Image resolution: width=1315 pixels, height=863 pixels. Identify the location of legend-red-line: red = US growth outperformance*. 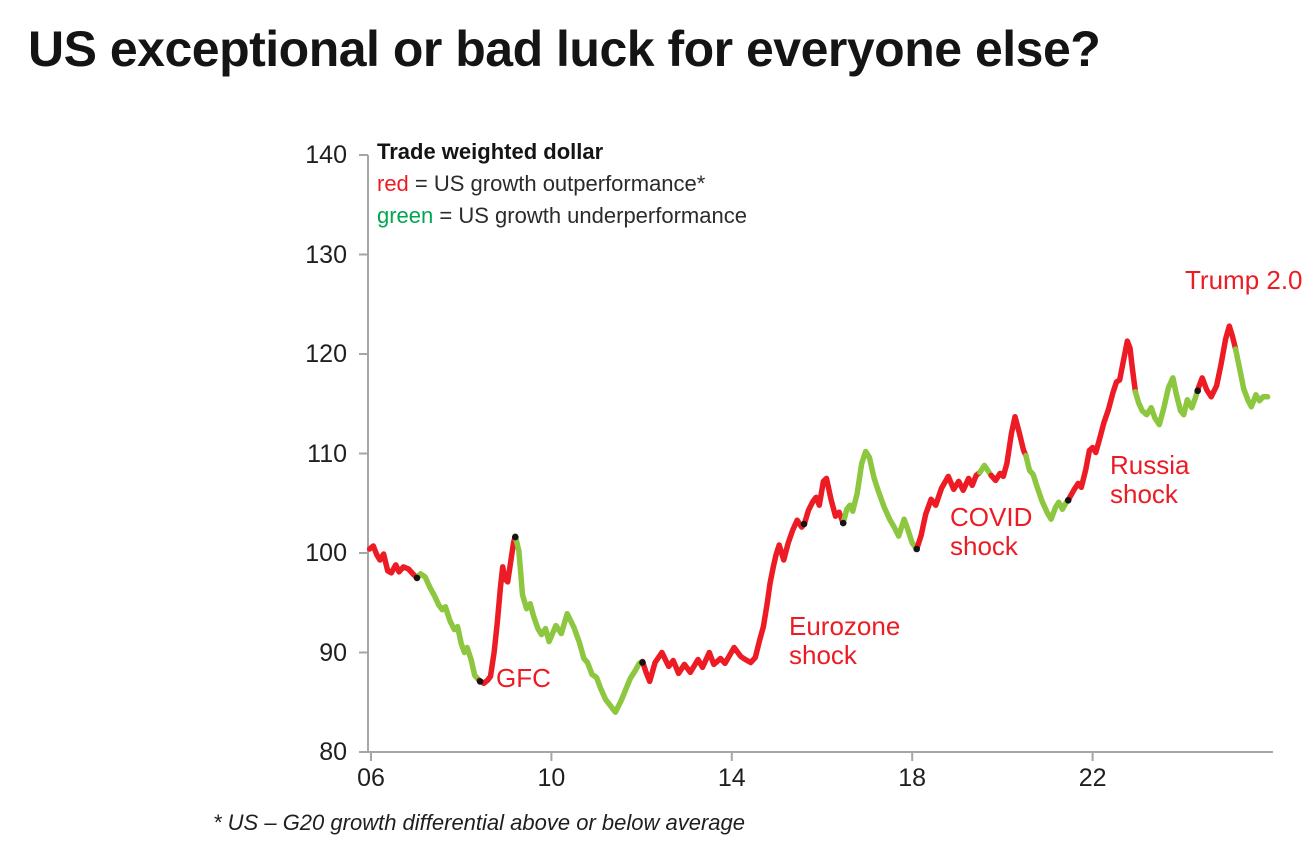
(562, 184).